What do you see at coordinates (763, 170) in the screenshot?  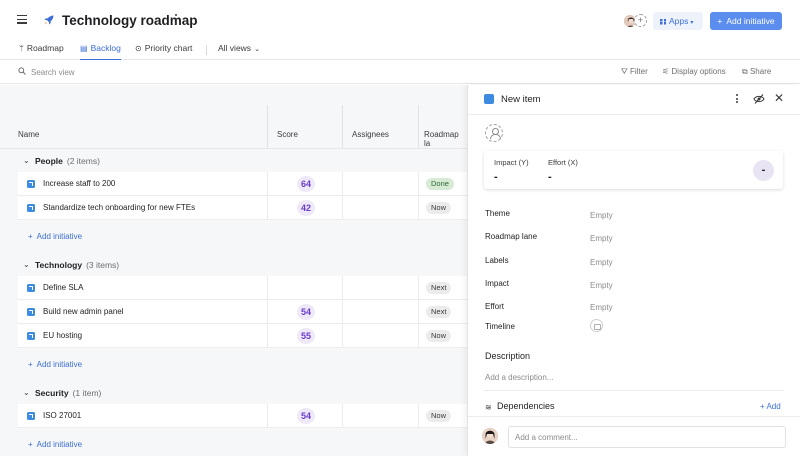 I see `score-result-badge: -` at bounding box center [763, 170].